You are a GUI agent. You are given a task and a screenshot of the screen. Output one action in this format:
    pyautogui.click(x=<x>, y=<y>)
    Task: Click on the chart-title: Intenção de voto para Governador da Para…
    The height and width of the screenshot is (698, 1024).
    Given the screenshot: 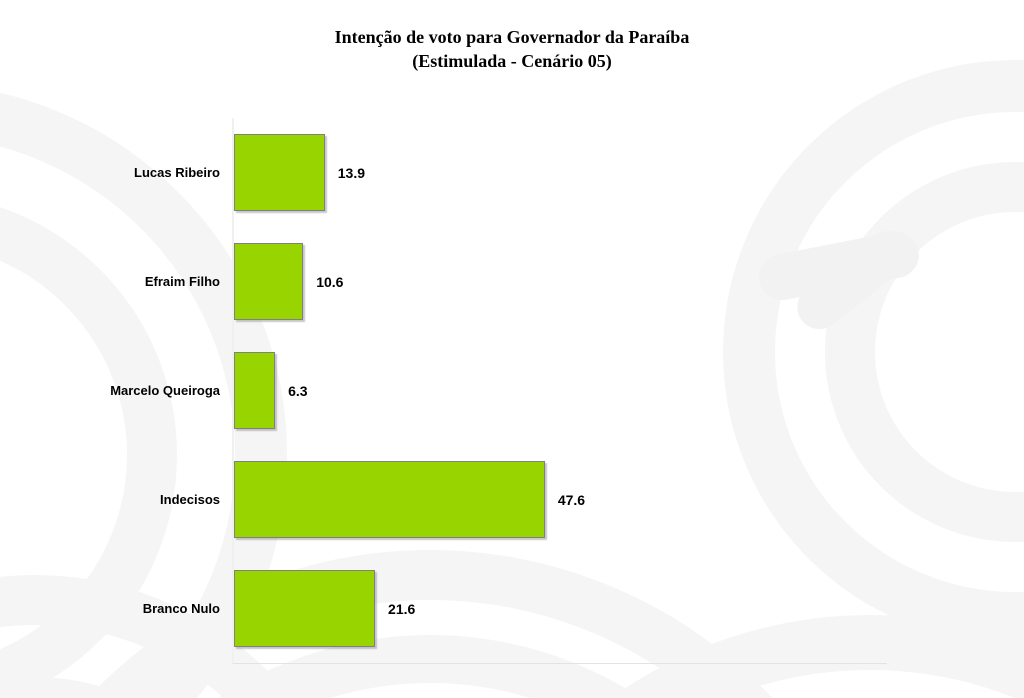 What is the action you would take?
    pyautogui.click(x=512, y=49)
    